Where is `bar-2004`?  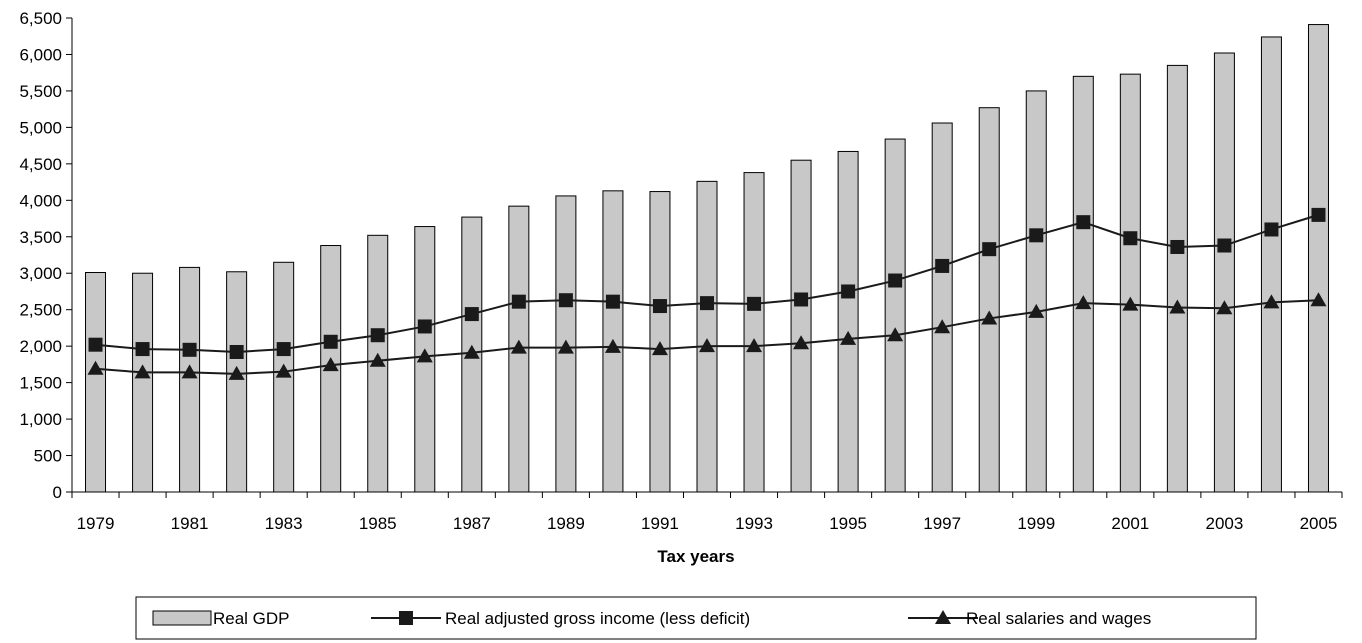 bar-2004 is located at coordinates (1271, 264).